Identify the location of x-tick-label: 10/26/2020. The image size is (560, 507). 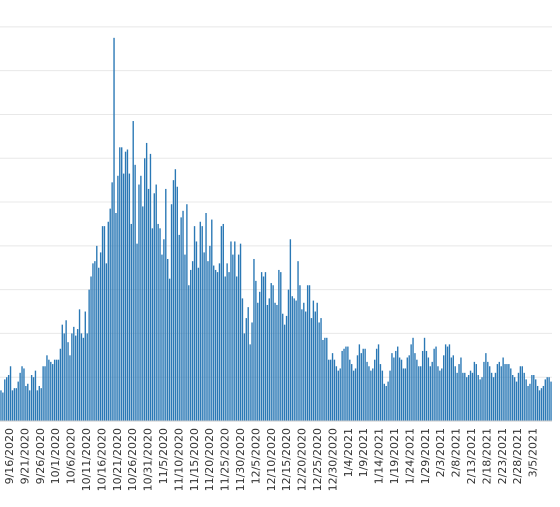
(132, 459).